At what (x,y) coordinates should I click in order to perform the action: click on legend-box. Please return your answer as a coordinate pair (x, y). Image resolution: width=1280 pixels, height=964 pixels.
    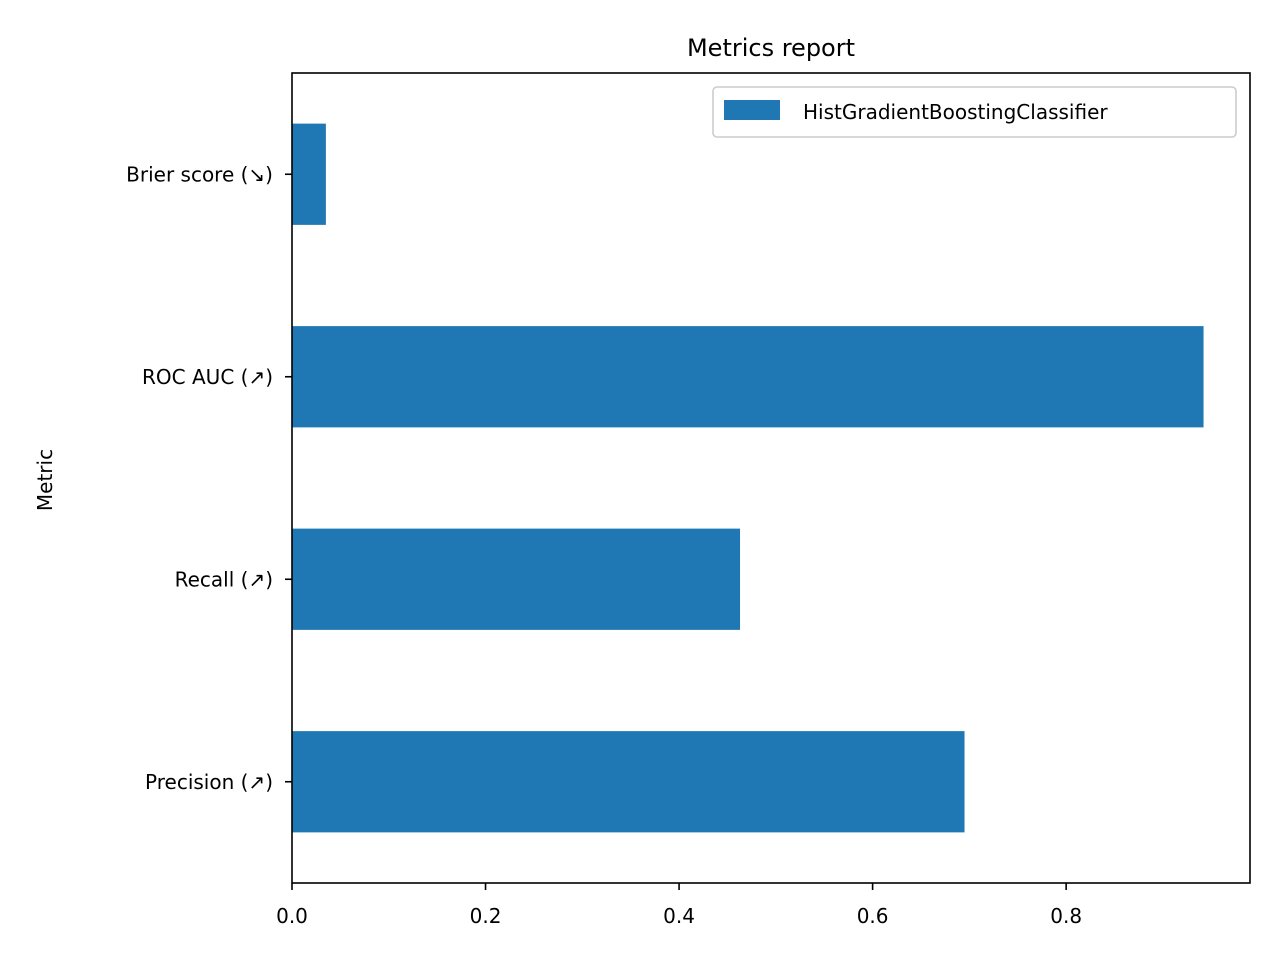
    Looking at the image, I should click on (974, 112).